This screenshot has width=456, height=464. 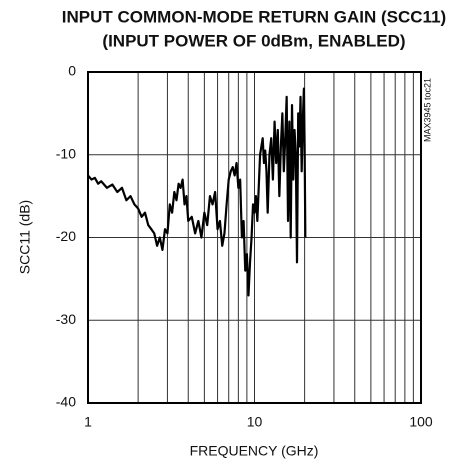 What do you see at coordinates (253, 40) in the screenshot?
I see `chart-subtitle: (INPUT POWER OF 0dBm, ENABLED)` at bounding box center [253, 40].